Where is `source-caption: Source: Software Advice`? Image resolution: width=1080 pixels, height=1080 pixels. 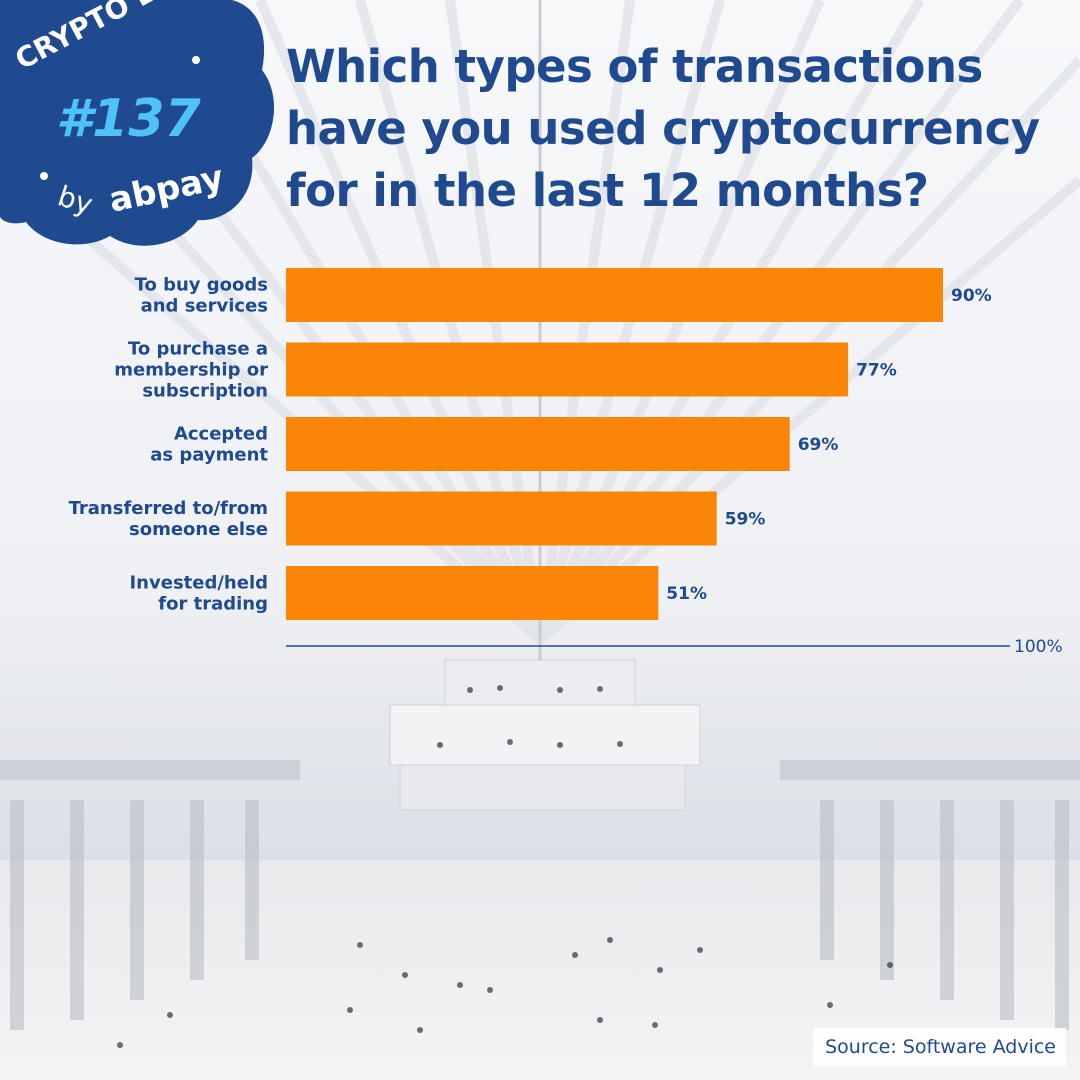
source-caption: Source: Software Advice is located at coordinates (939, 1047).